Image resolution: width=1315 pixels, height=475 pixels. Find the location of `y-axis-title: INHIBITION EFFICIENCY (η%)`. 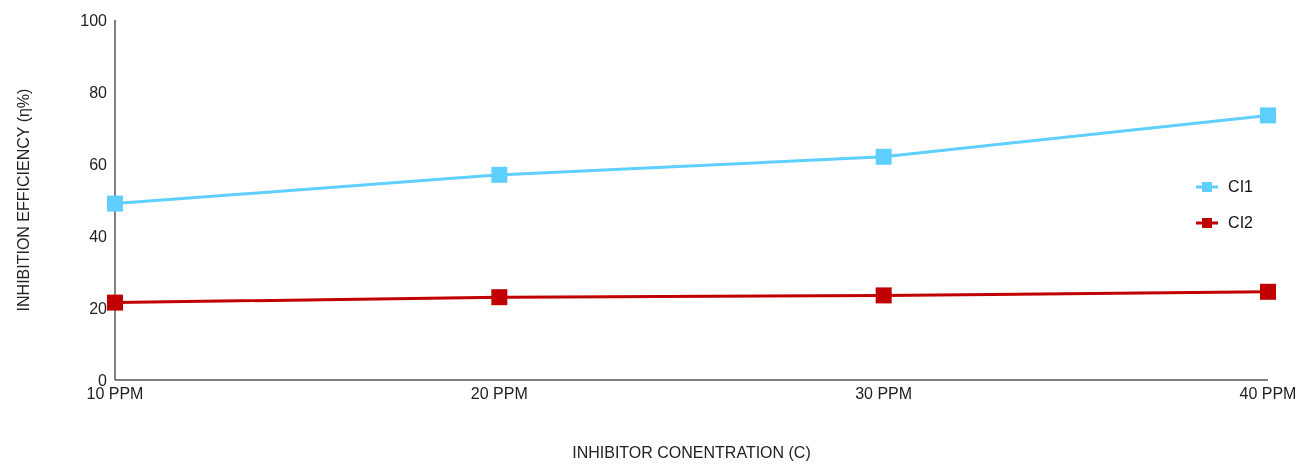

y-axis-title: INHIBITION EFFICIENCY (η%) is located at coordinates (23, 200).